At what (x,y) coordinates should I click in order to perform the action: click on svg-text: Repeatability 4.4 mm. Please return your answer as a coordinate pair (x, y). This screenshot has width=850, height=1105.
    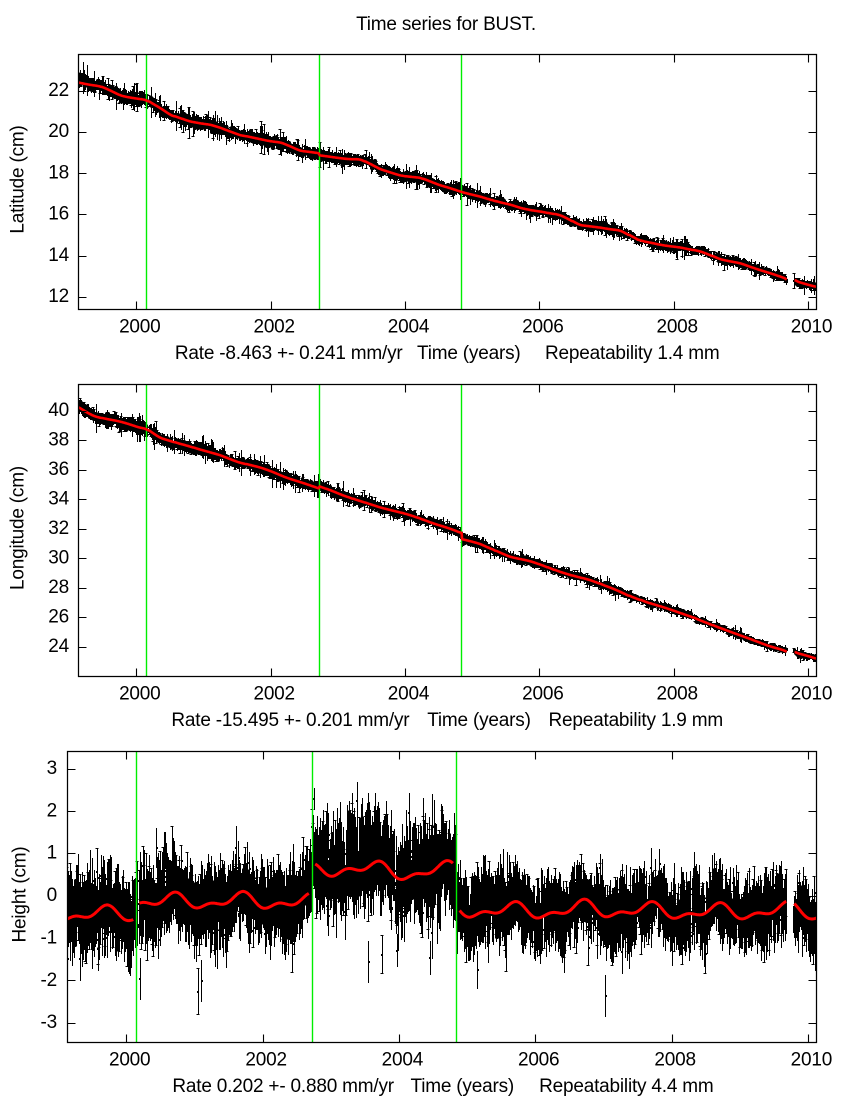
    Looking at the image, I should click on (626, 1086).